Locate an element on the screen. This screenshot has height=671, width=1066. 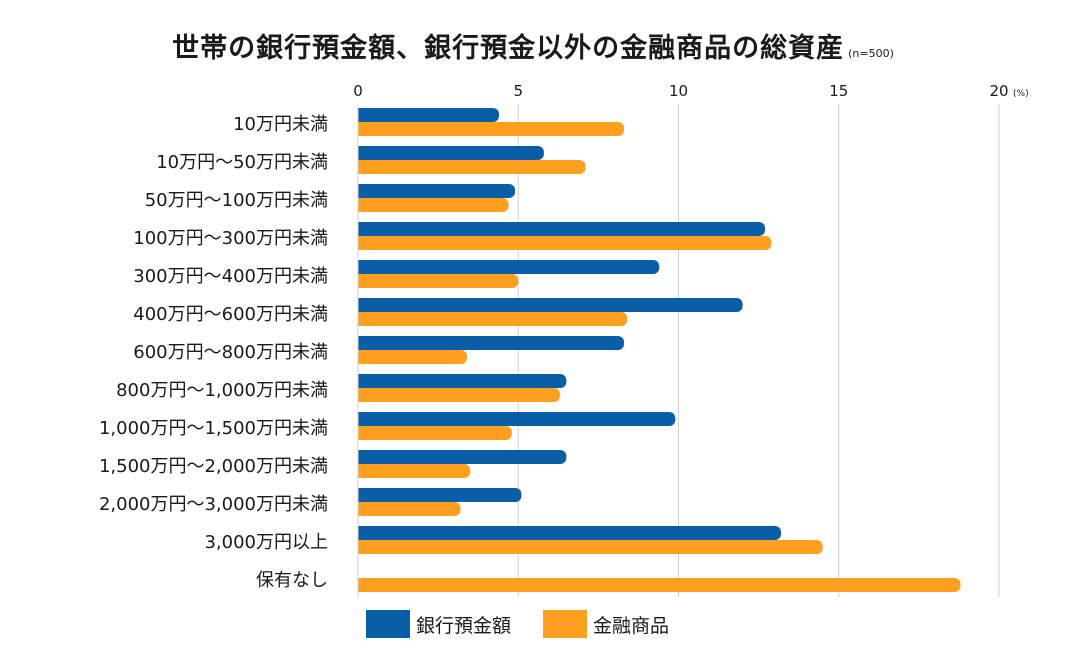
x-tick-label: 15 is located at coordinates (838, 91).